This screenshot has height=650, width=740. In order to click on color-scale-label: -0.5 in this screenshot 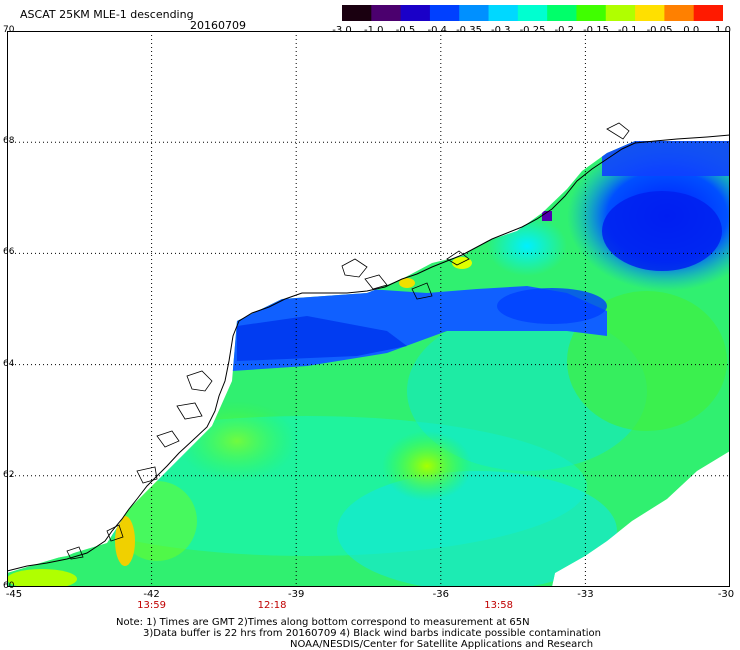, I will do `click(405, 30)`.